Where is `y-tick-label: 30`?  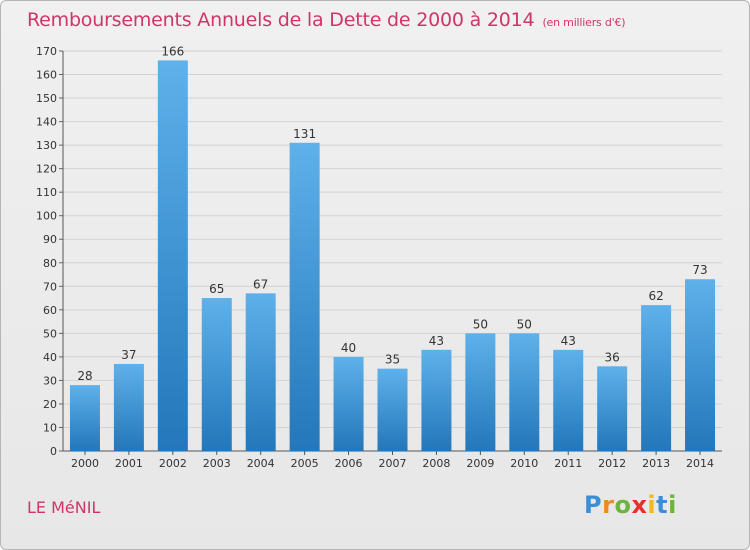
y-tick-label: 30 is located at coordinates (50, 380).